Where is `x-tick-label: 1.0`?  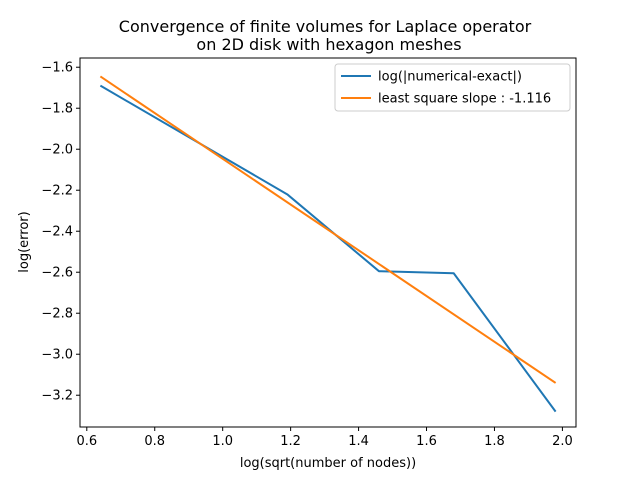
x-tick-label: 1.0 is located at coordinates (222, 441).